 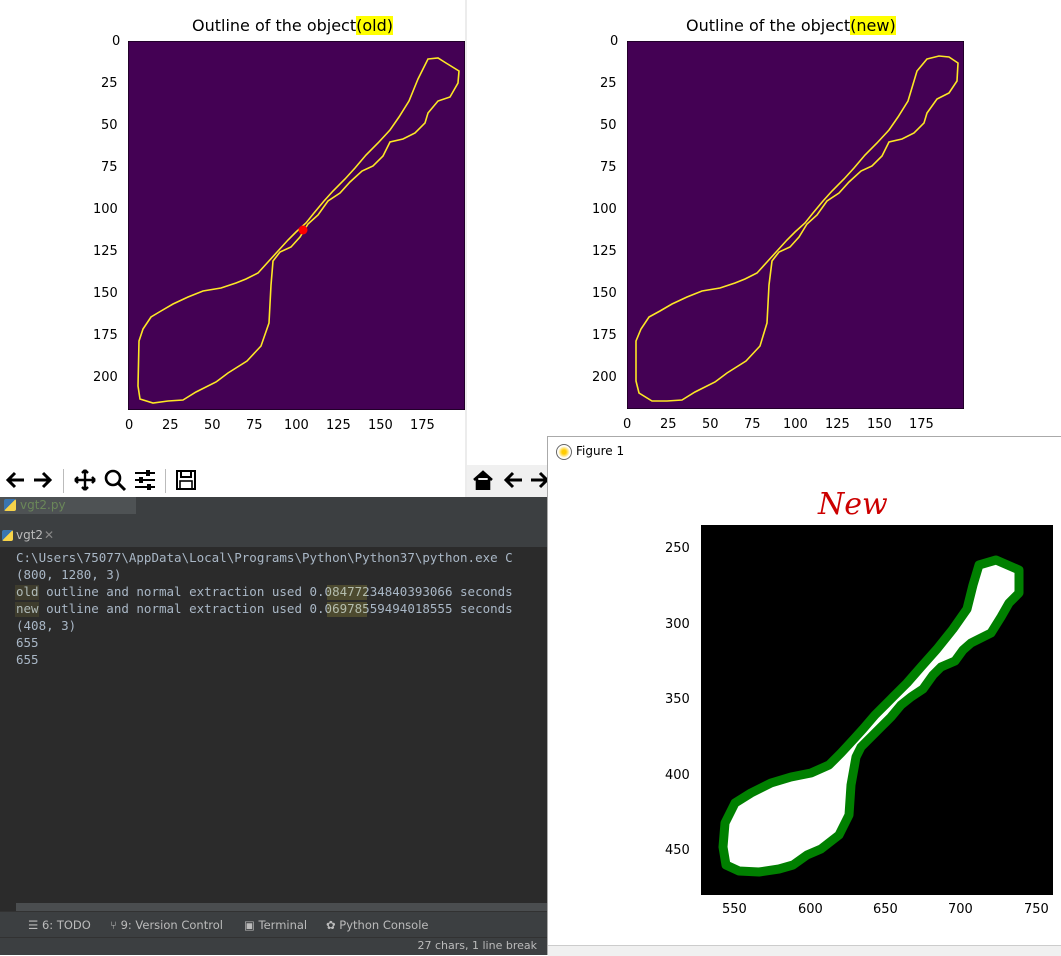 I want to click on matplotlib-icon, so click(x=564, y=452).